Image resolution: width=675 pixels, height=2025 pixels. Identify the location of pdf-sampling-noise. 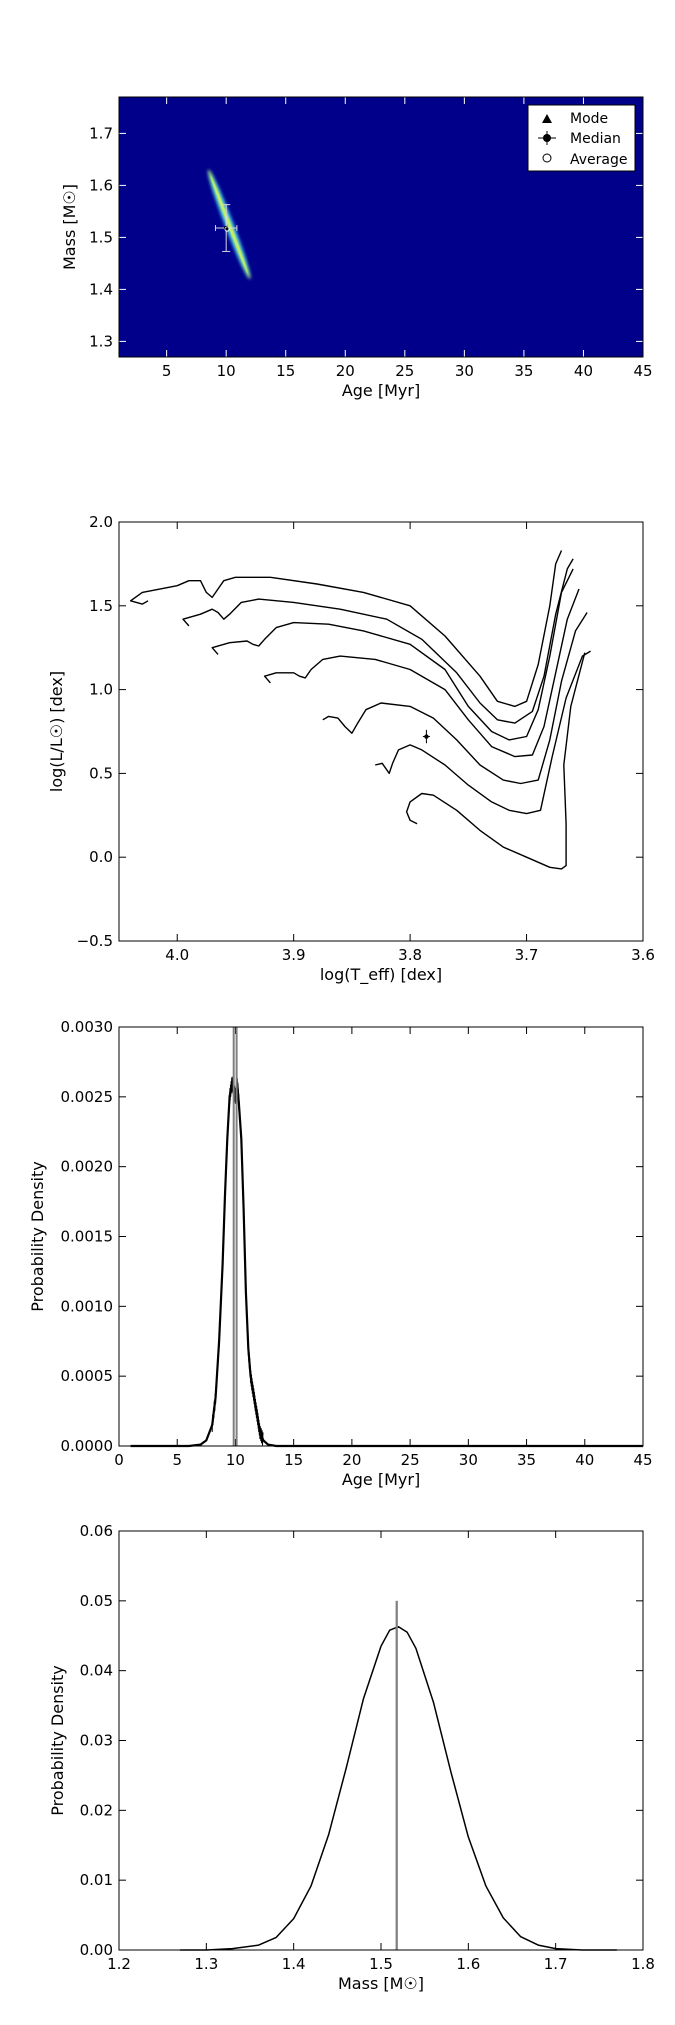
(237, 1261).